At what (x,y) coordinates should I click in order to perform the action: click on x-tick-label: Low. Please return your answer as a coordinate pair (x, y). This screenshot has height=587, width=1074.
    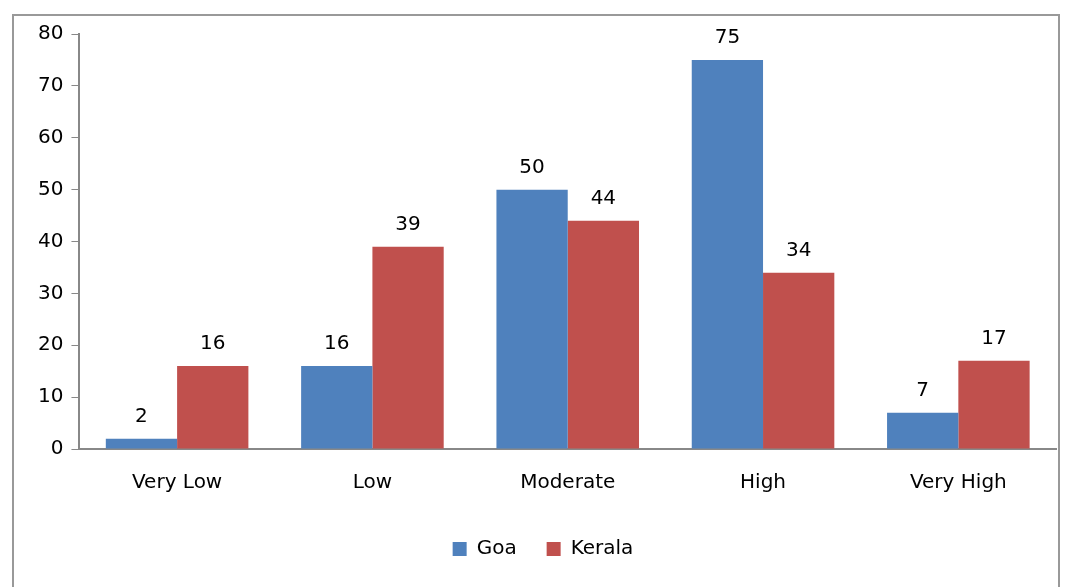
    Looking at the image, I should click on (372, 481).